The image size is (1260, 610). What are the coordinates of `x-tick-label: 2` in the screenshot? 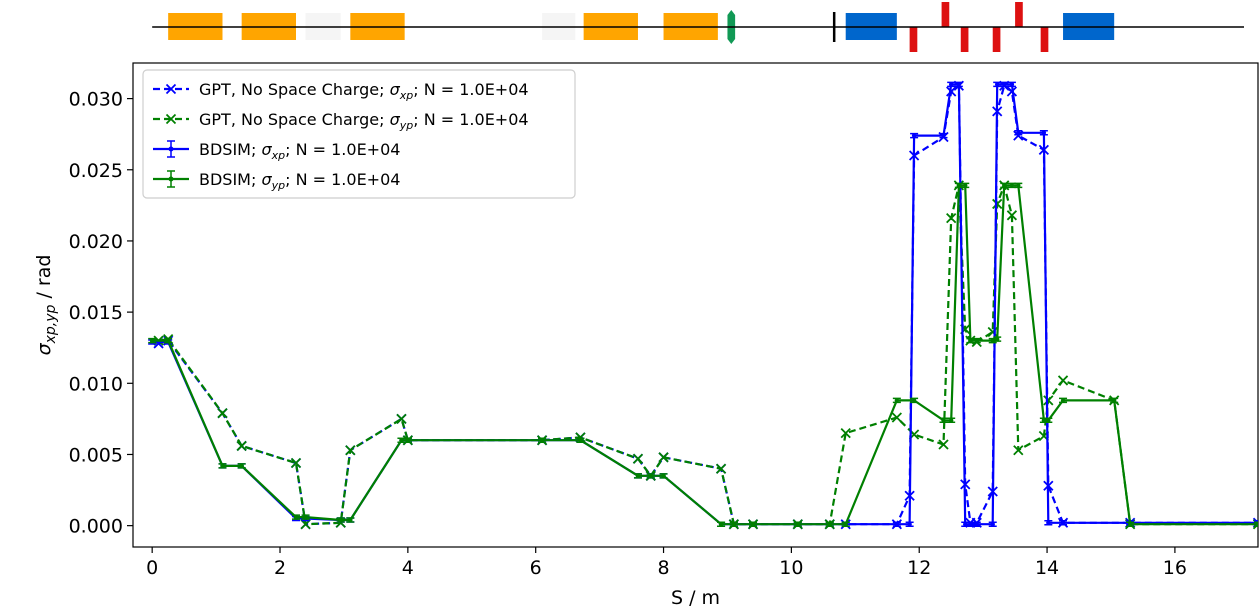 It's located at (280, 568).